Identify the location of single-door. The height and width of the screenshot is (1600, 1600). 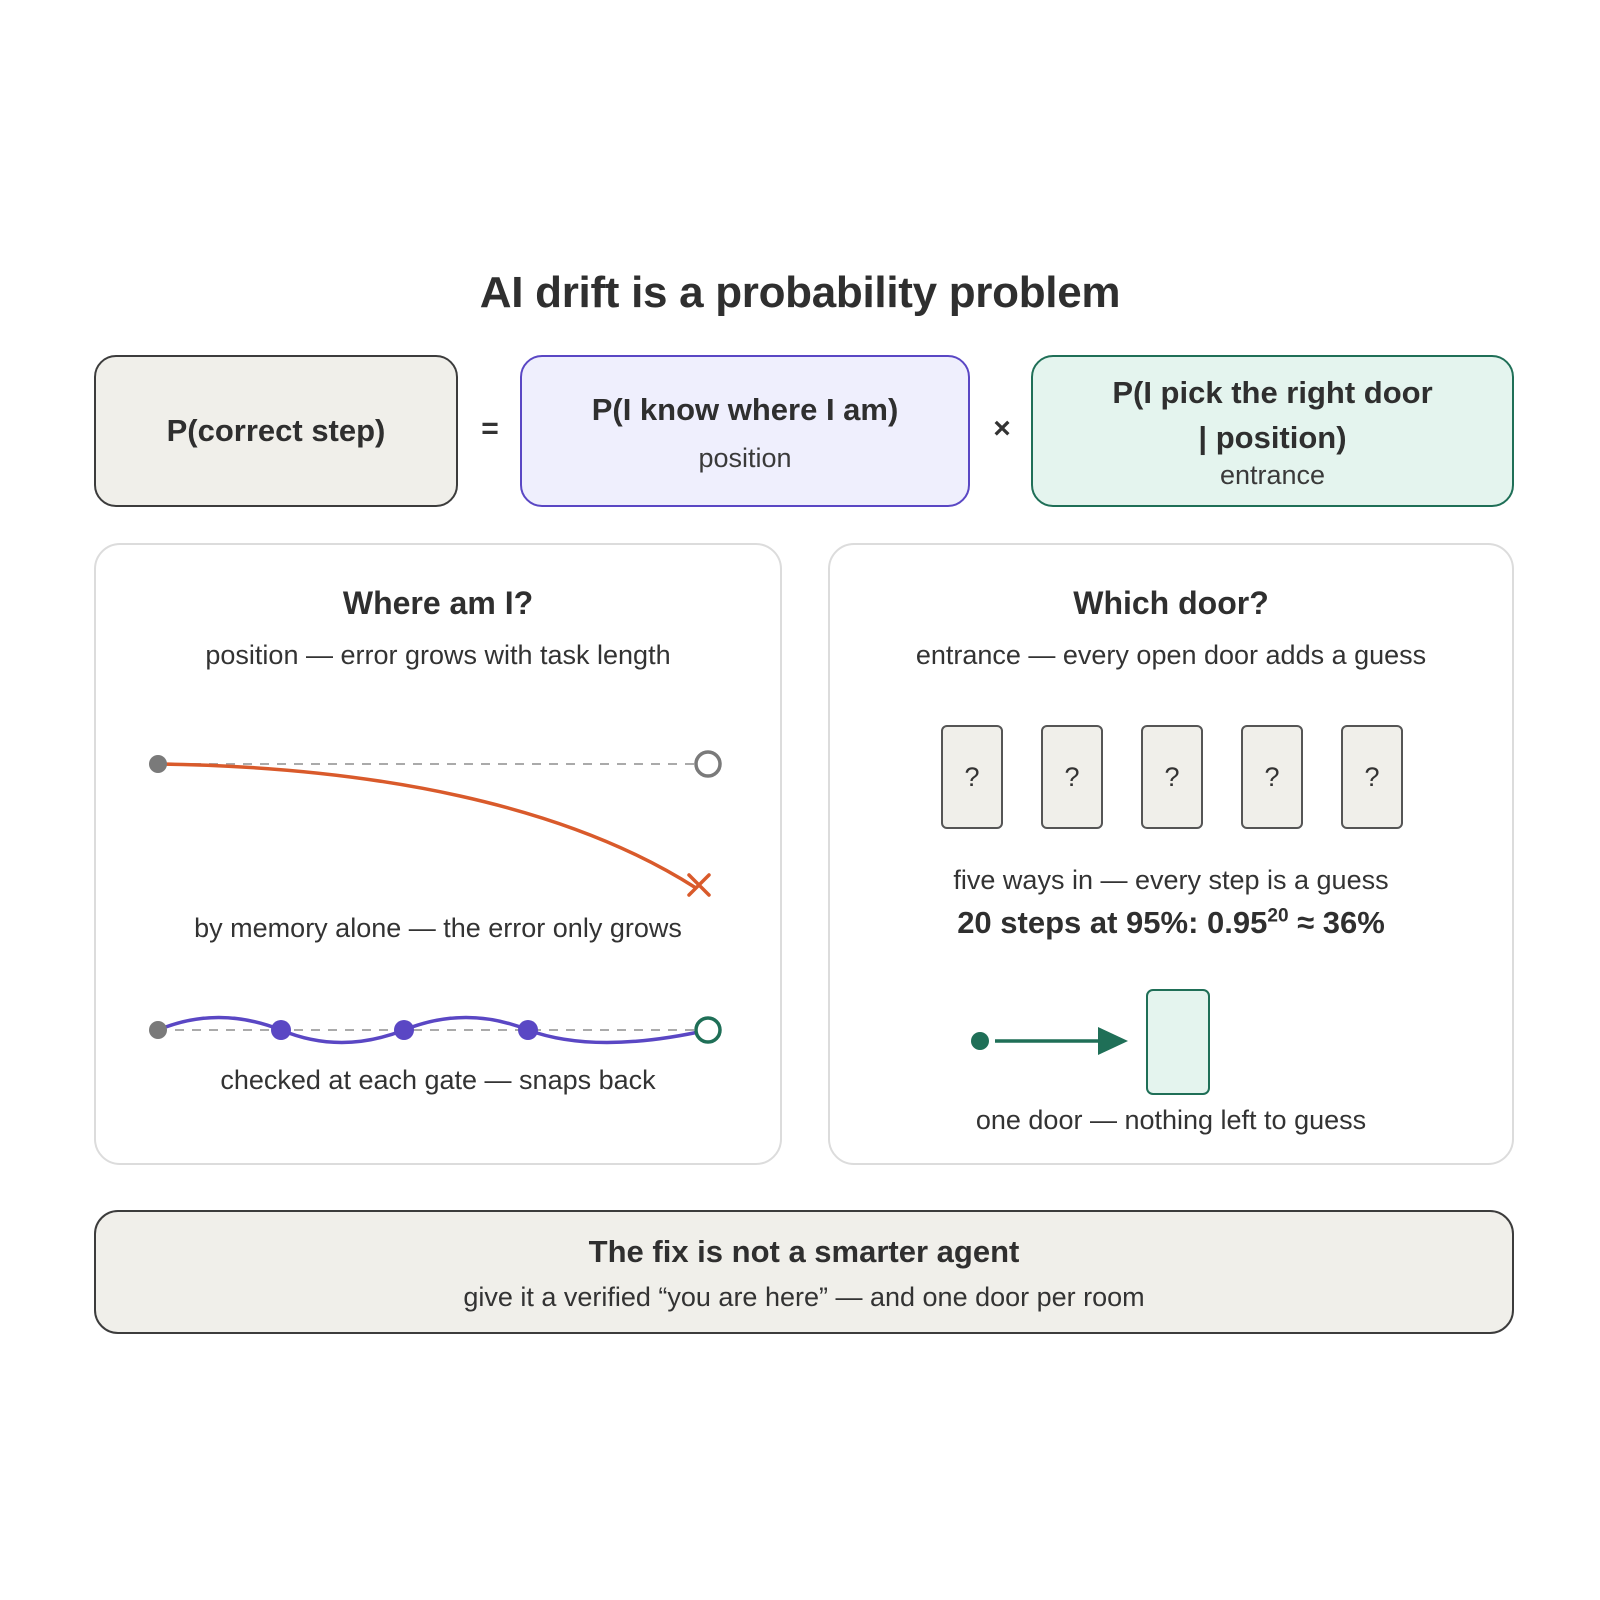
(1178, 1042).